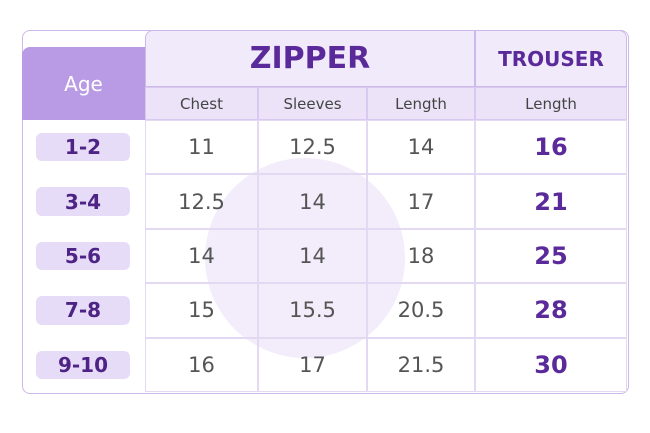 This screenshot has height=433, width=650. Describe the element at coordinates (551, 310) in the screenshot. I see `trouser-value: 28` at that location.